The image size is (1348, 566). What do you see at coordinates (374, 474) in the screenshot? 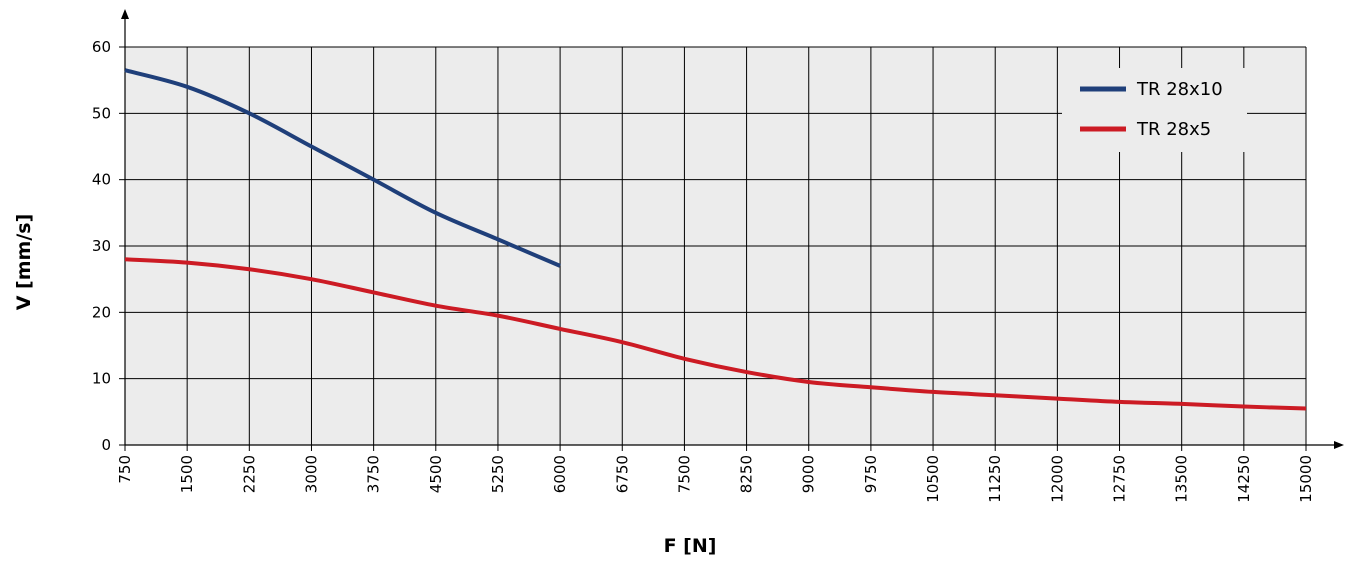
I see `x-tick-label: 3750` at bounding box center [374, 474].